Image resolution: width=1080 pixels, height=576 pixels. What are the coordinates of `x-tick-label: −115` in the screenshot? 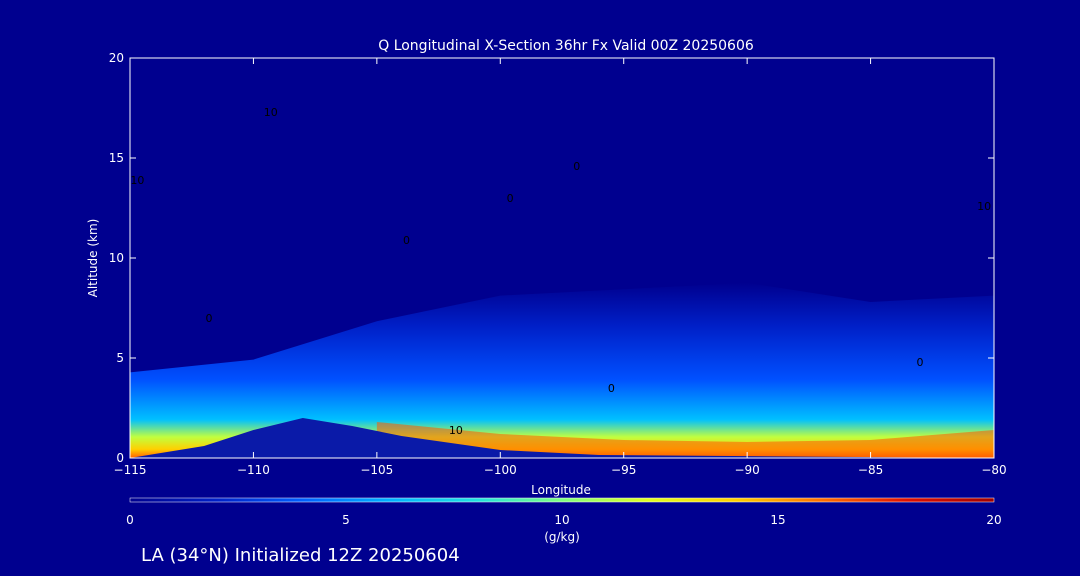 It's located at (130, 470).